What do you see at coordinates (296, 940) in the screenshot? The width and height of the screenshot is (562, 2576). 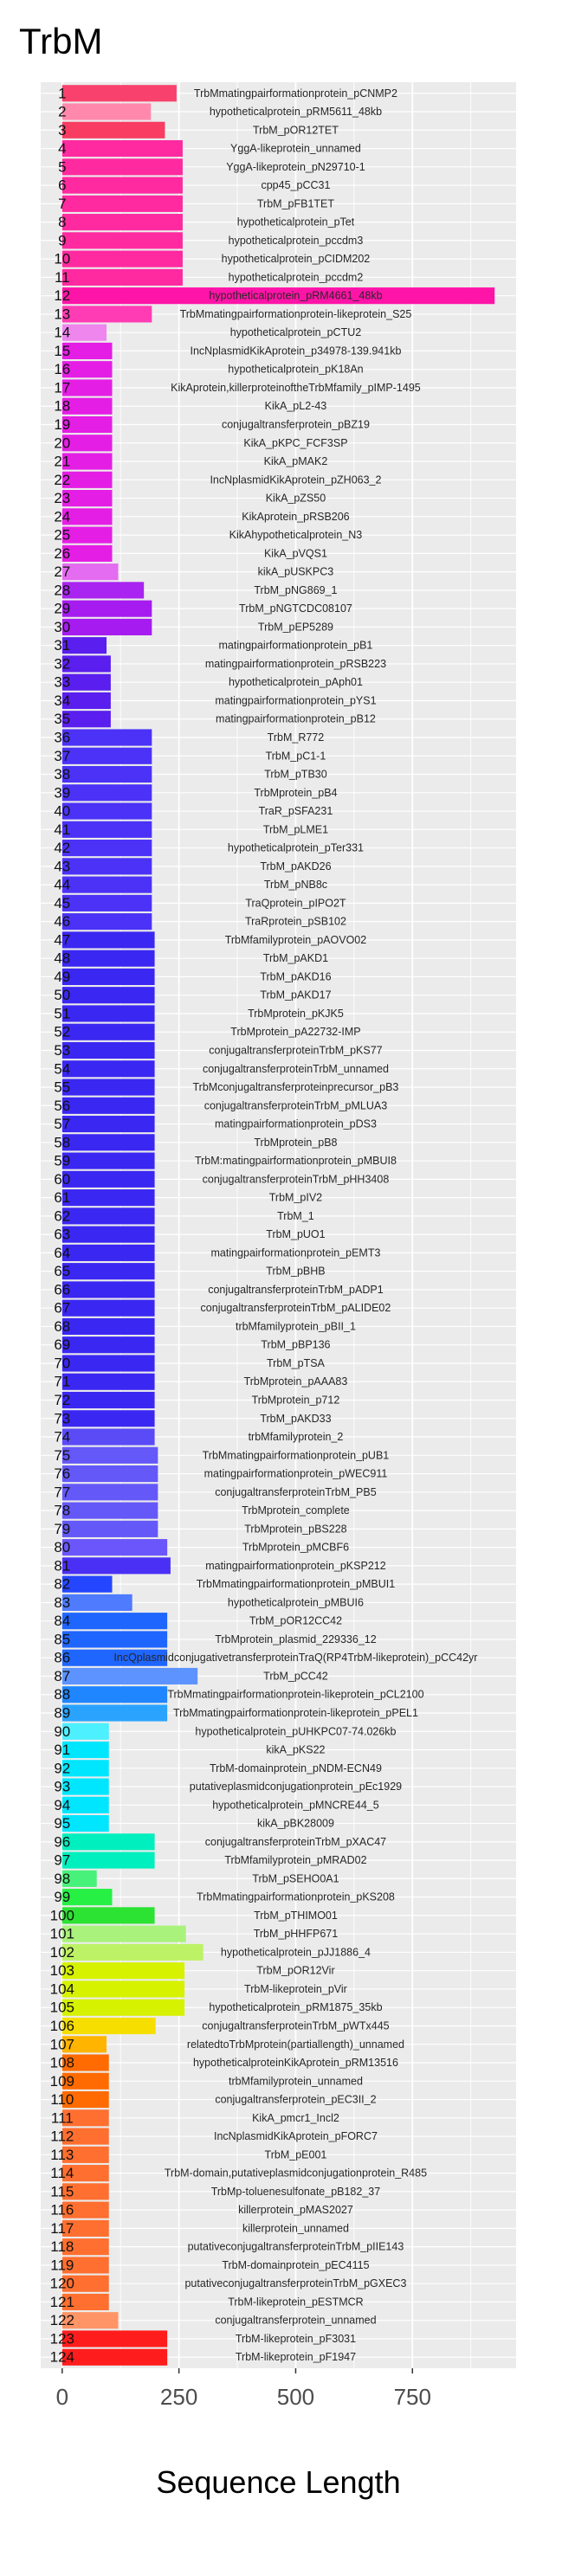 I see `bar-name-label: TrbMfamilyprotein_pAOVO02` at bounding box center [296, 940].